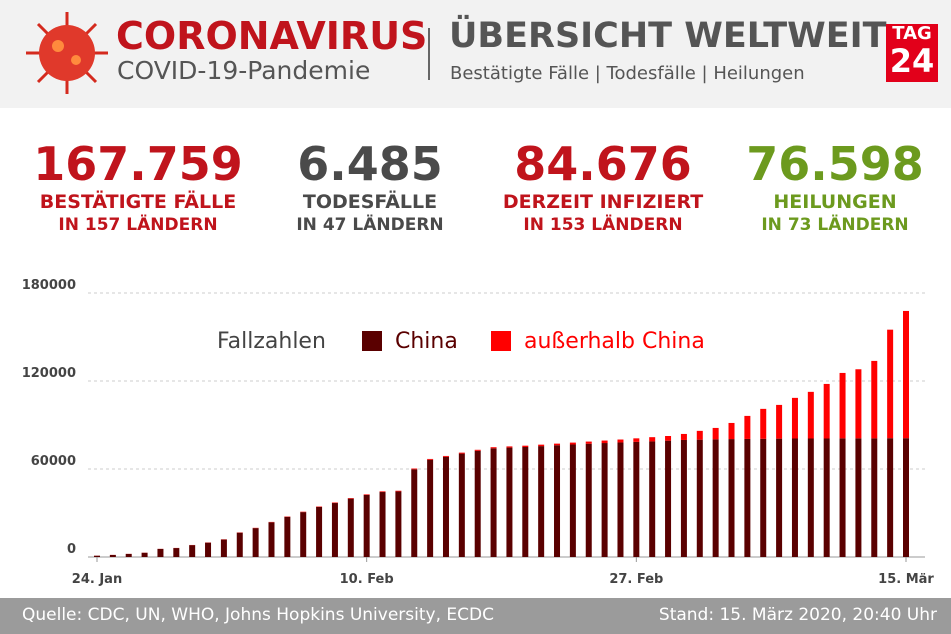  I want to click on stat-label: DERZEIT INFIZIERT, so click(603, 202).